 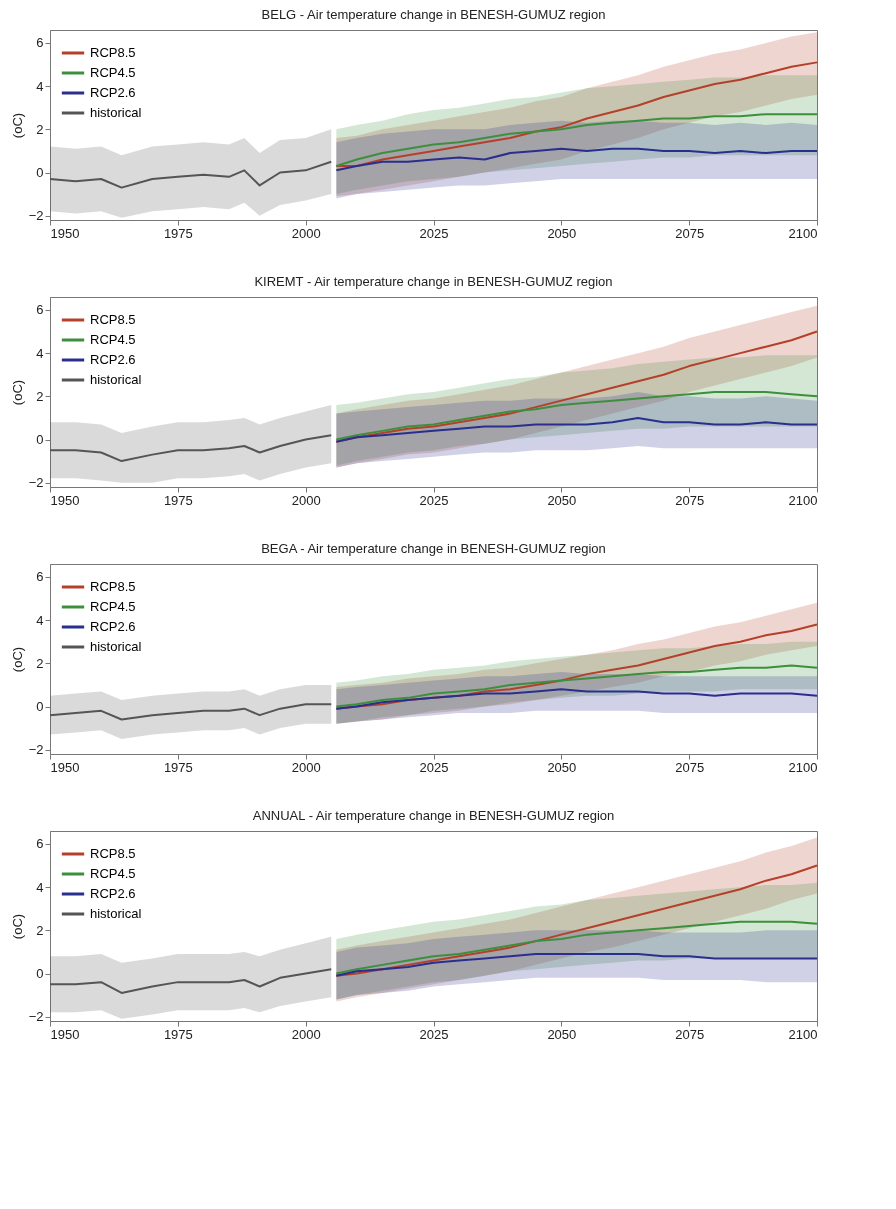 I want to click on chart-title: BEGA - Air temperature change in BENESH-GUMUZ region, so click(x=433, y=548).